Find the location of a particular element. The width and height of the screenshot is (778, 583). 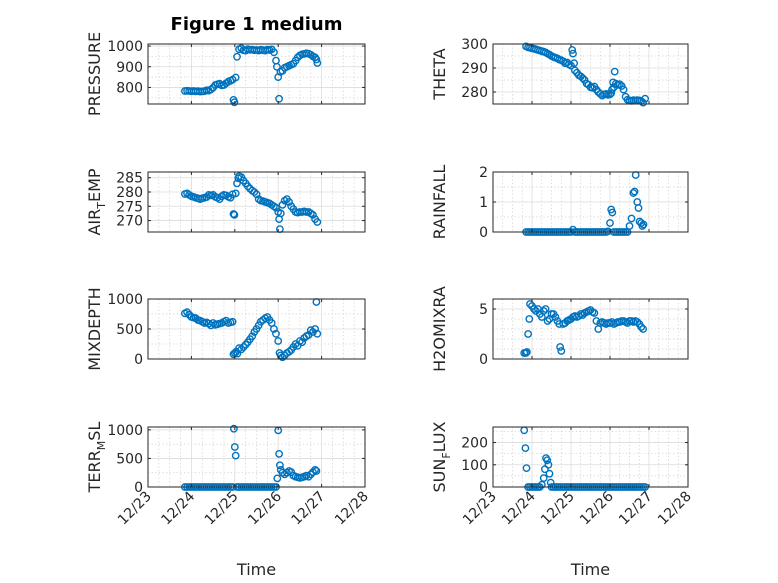

subplot-rainfall: 0 1 2 RAINFALL is located at coordinates (559, 203).